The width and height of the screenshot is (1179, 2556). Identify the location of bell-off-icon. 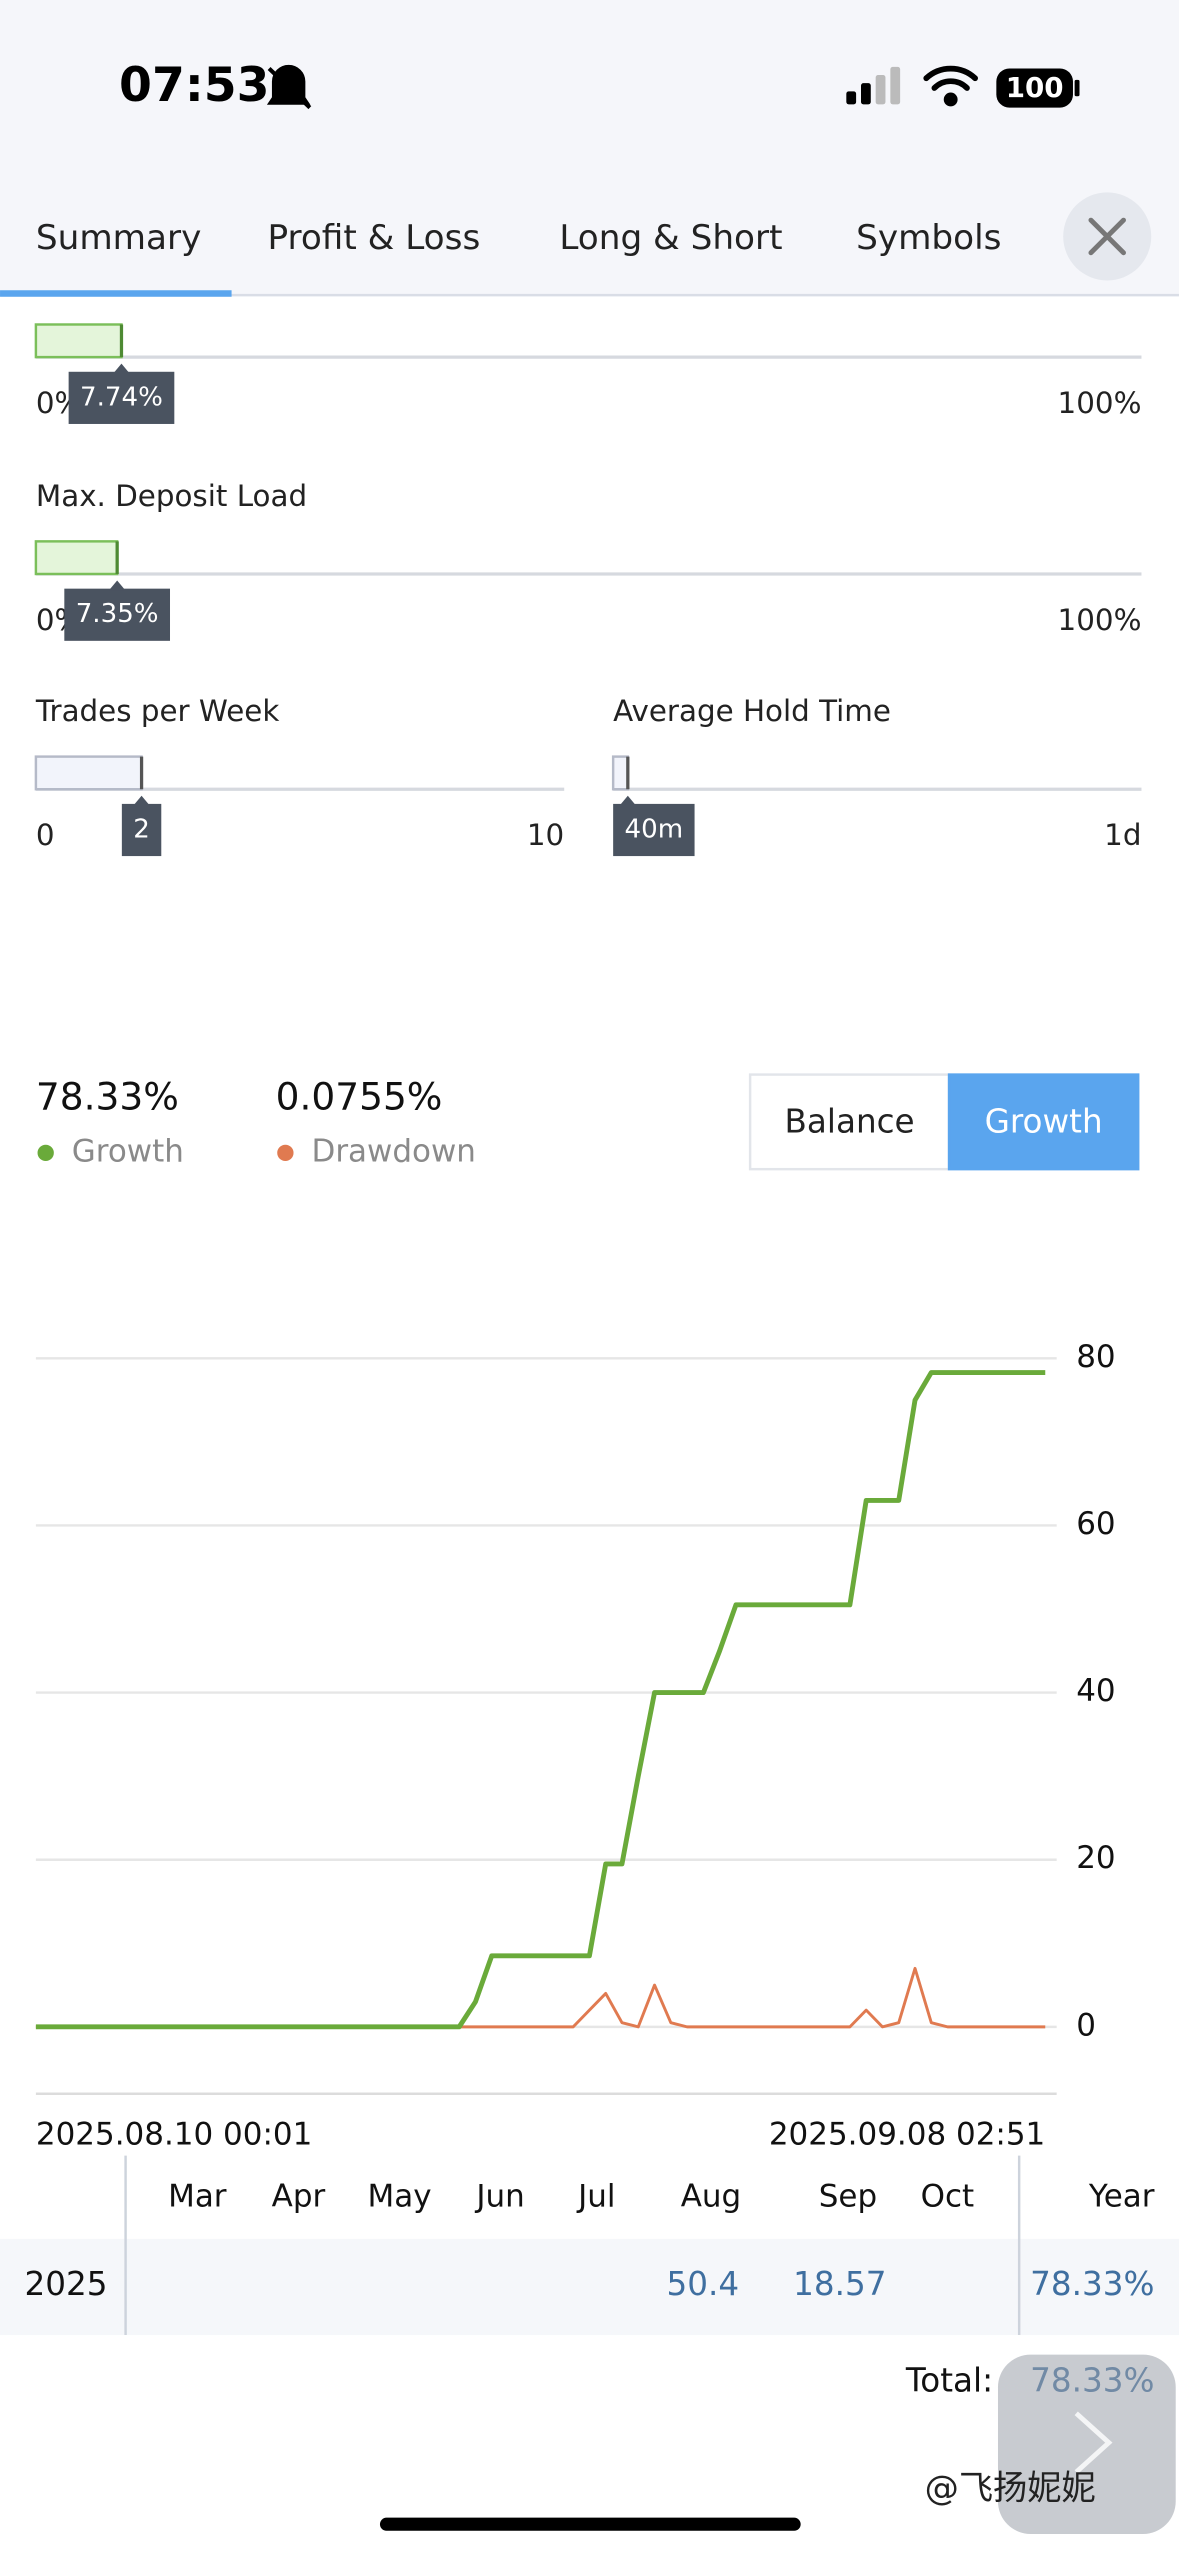
(289, 87).